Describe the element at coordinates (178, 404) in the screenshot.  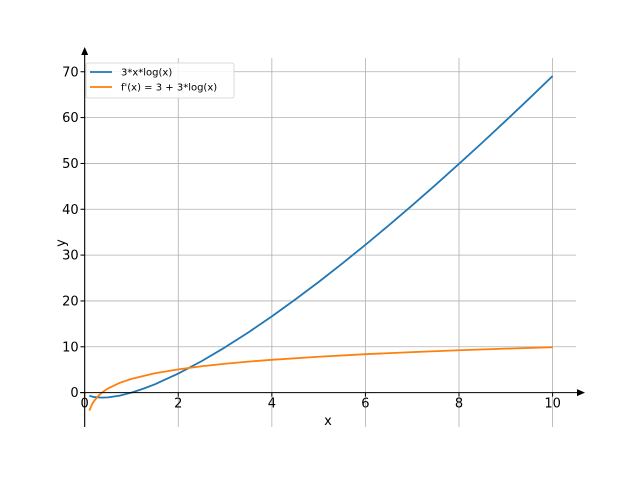
I see `x-tick-label: 2` at that location.